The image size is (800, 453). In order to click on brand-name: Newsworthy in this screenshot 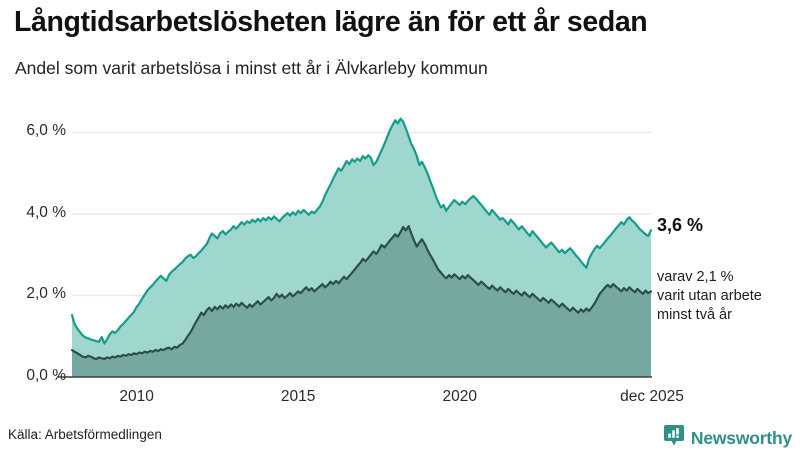, I will do `click(741, 438)`.